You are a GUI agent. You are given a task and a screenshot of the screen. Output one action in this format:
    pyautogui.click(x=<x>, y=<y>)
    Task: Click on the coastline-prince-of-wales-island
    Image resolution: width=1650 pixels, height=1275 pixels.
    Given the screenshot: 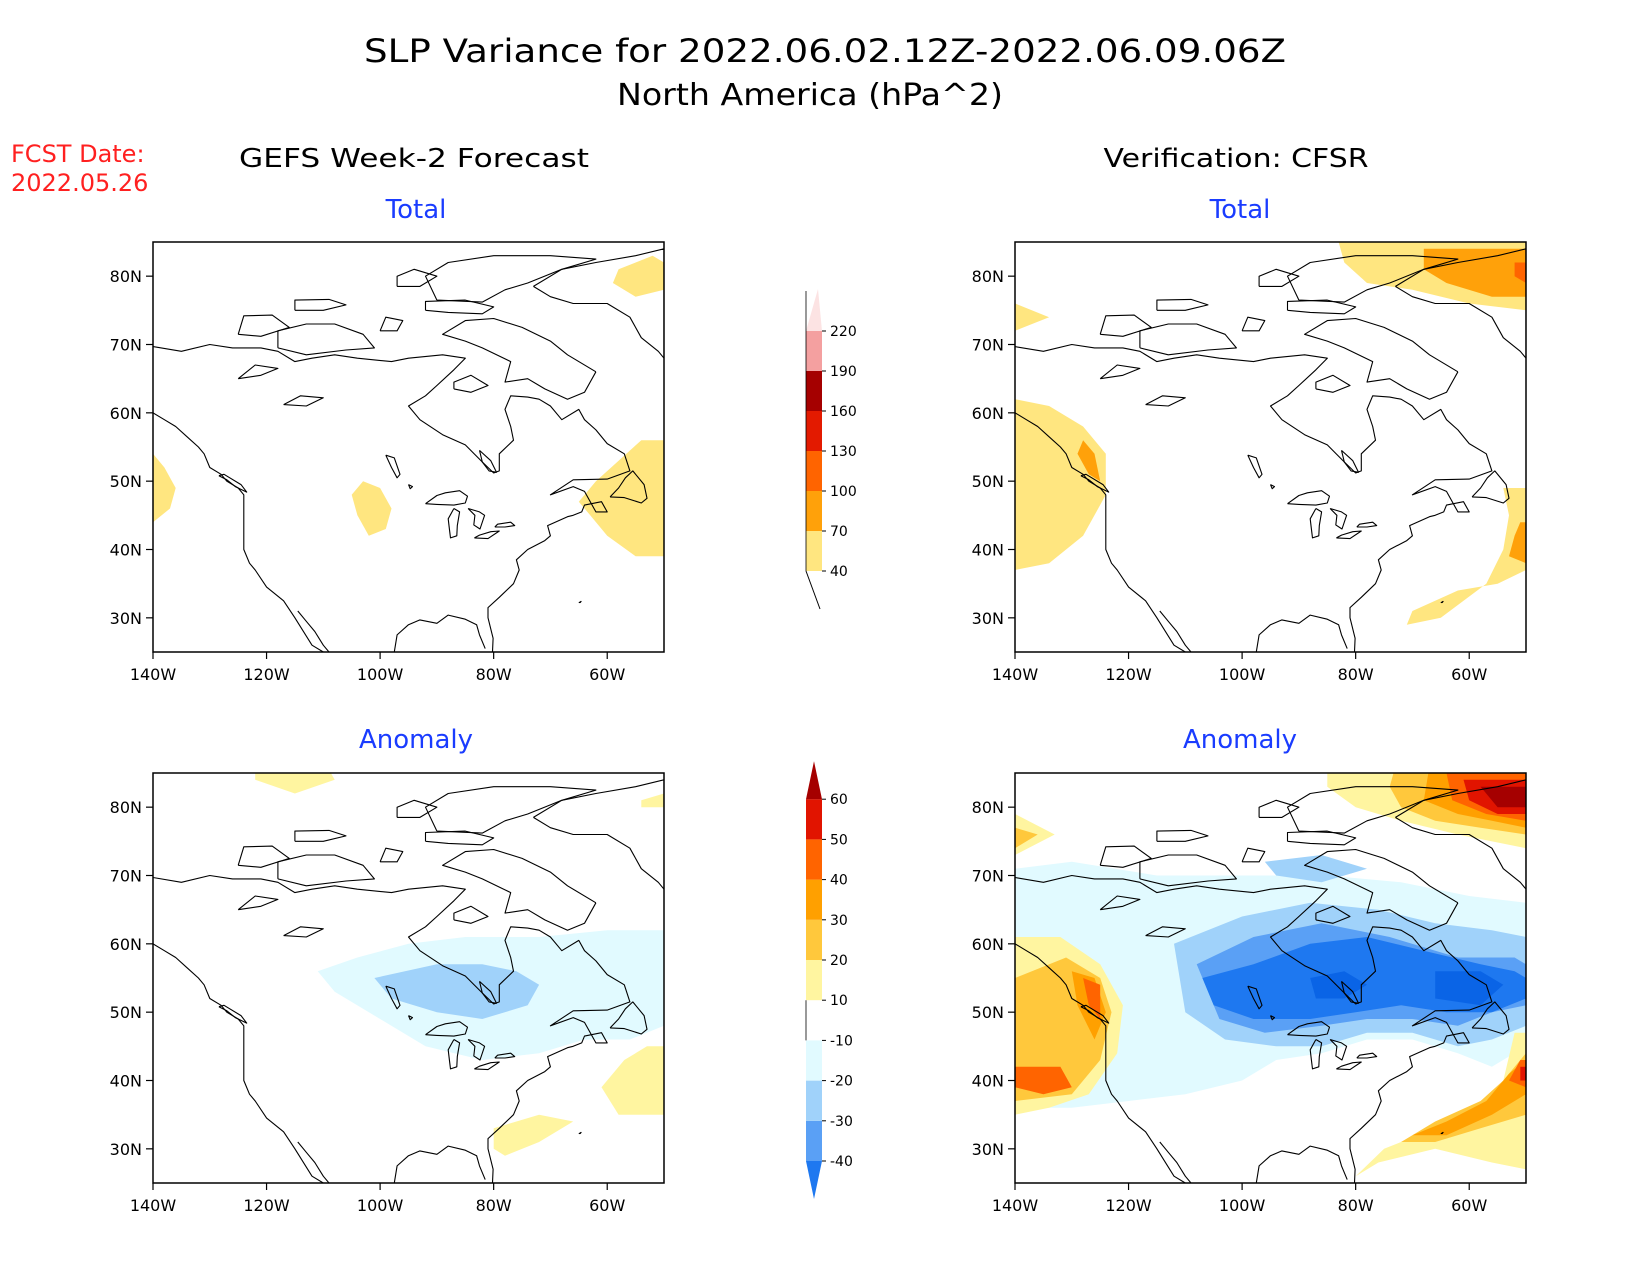 What is the action you would take?
    pyautogui.click(x=391, y=324)
    